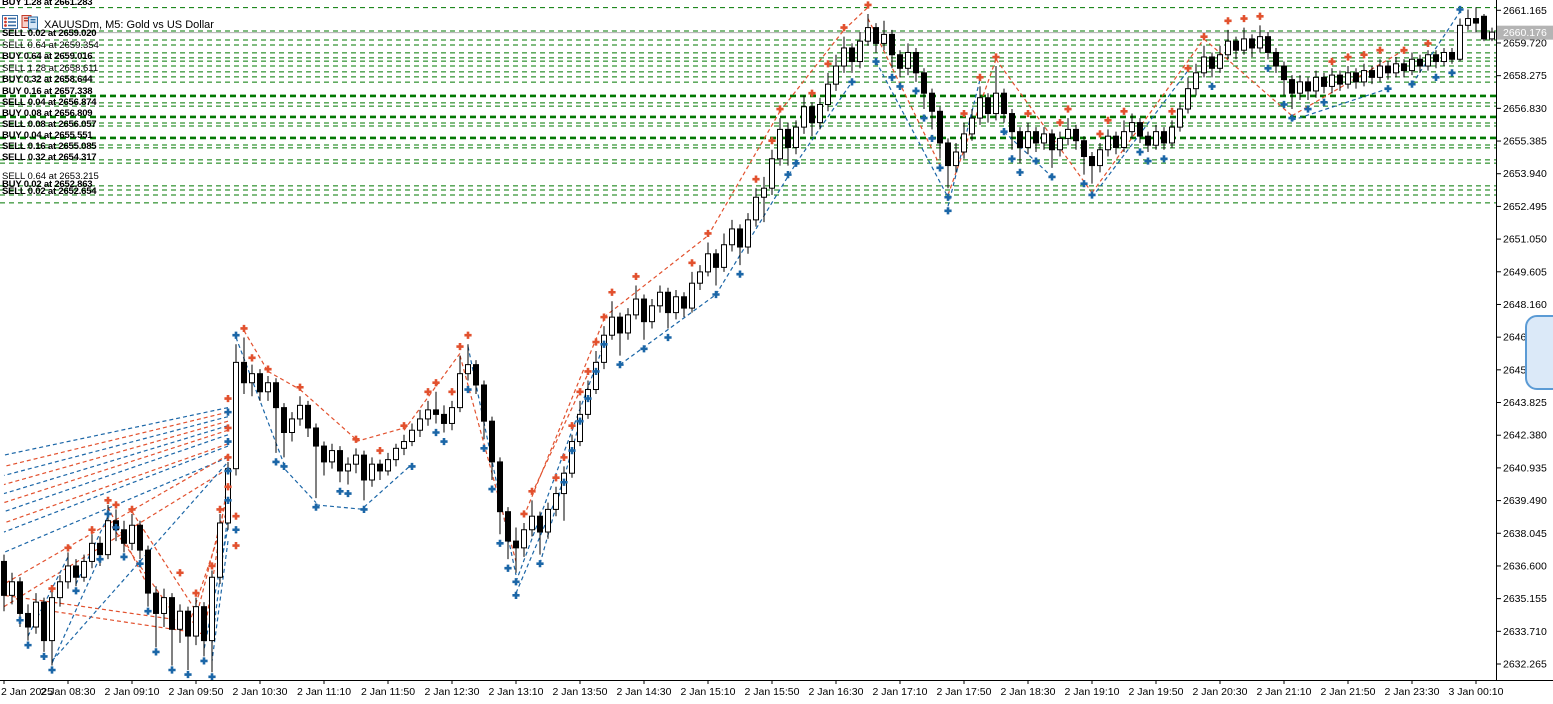 This screenshot has height=704, width=1553. I want to click on order-label: SELL 0.04 at 2656.874, so click(49, 102).